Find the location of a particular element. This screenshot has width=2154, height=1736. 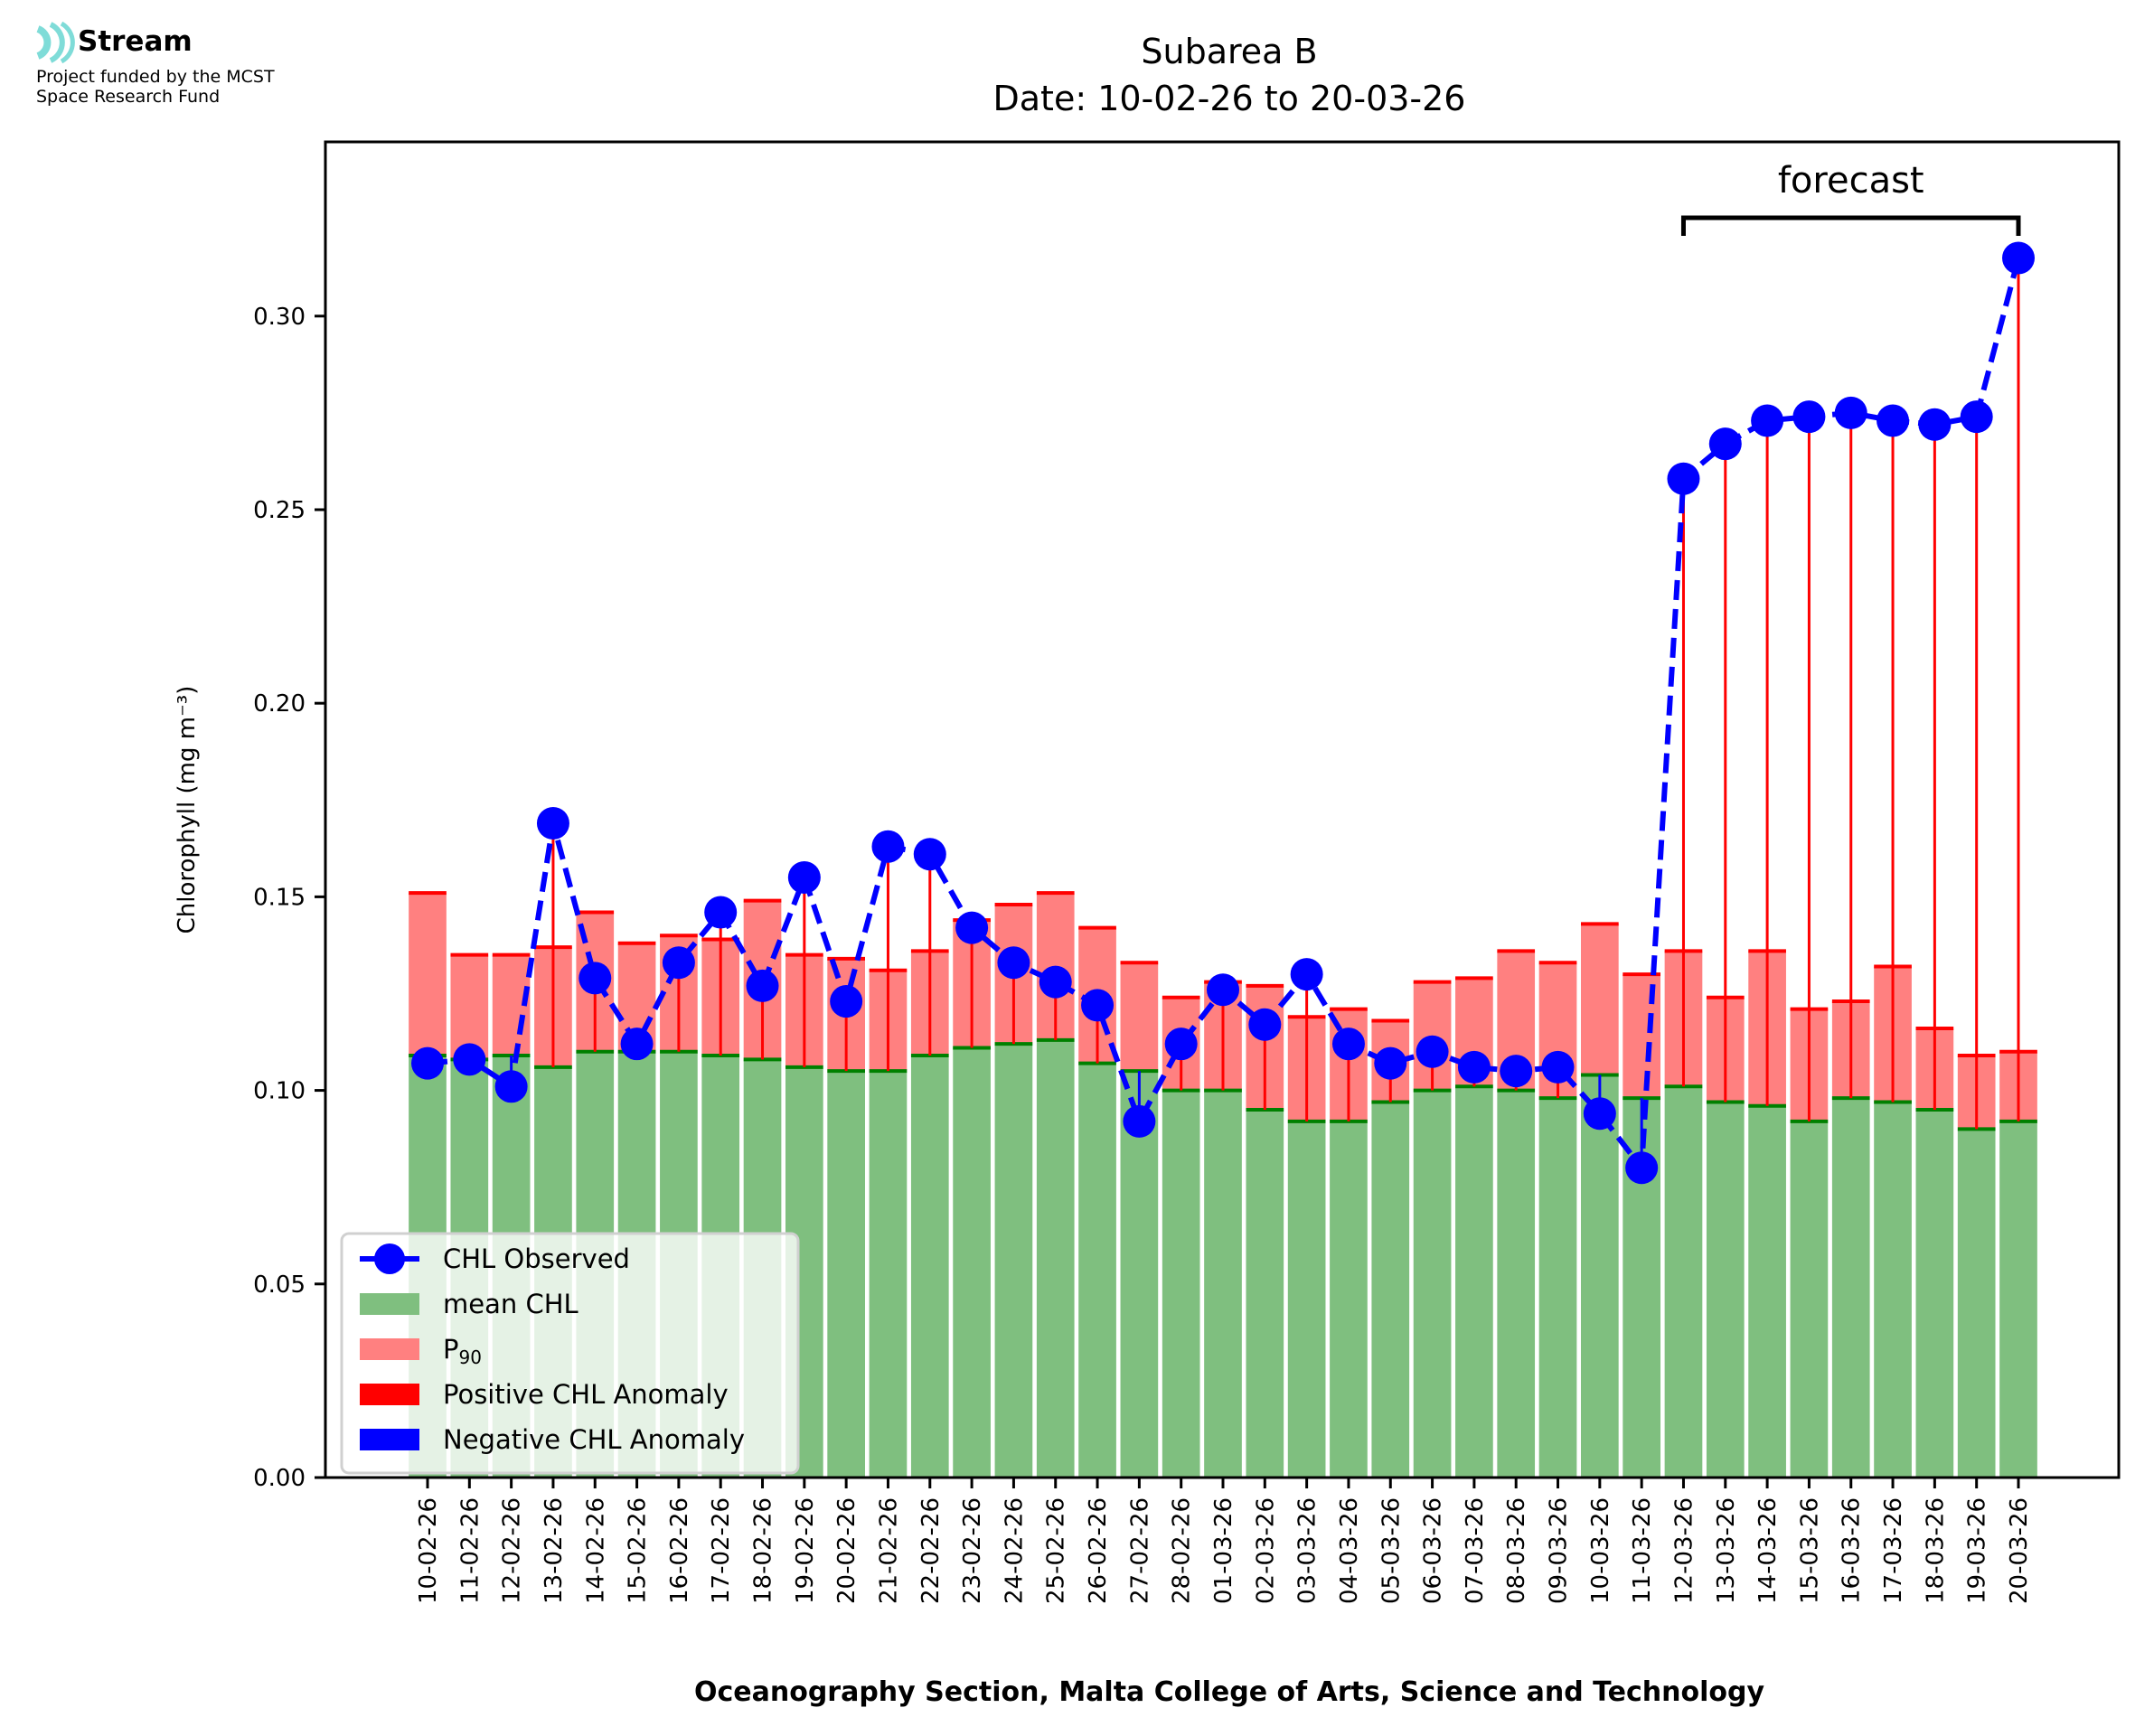

x-tick-label: 06-03-26 is located at coordinates (1433, 1550).